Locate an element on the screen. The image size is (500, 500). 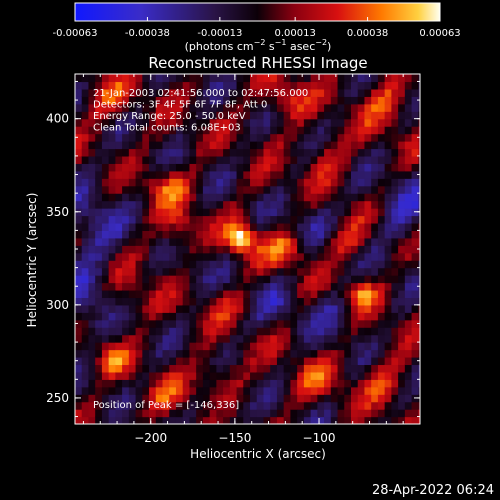
x-axis-label: Heliocentric X (arcsec) is located at coordinates (258, 454).